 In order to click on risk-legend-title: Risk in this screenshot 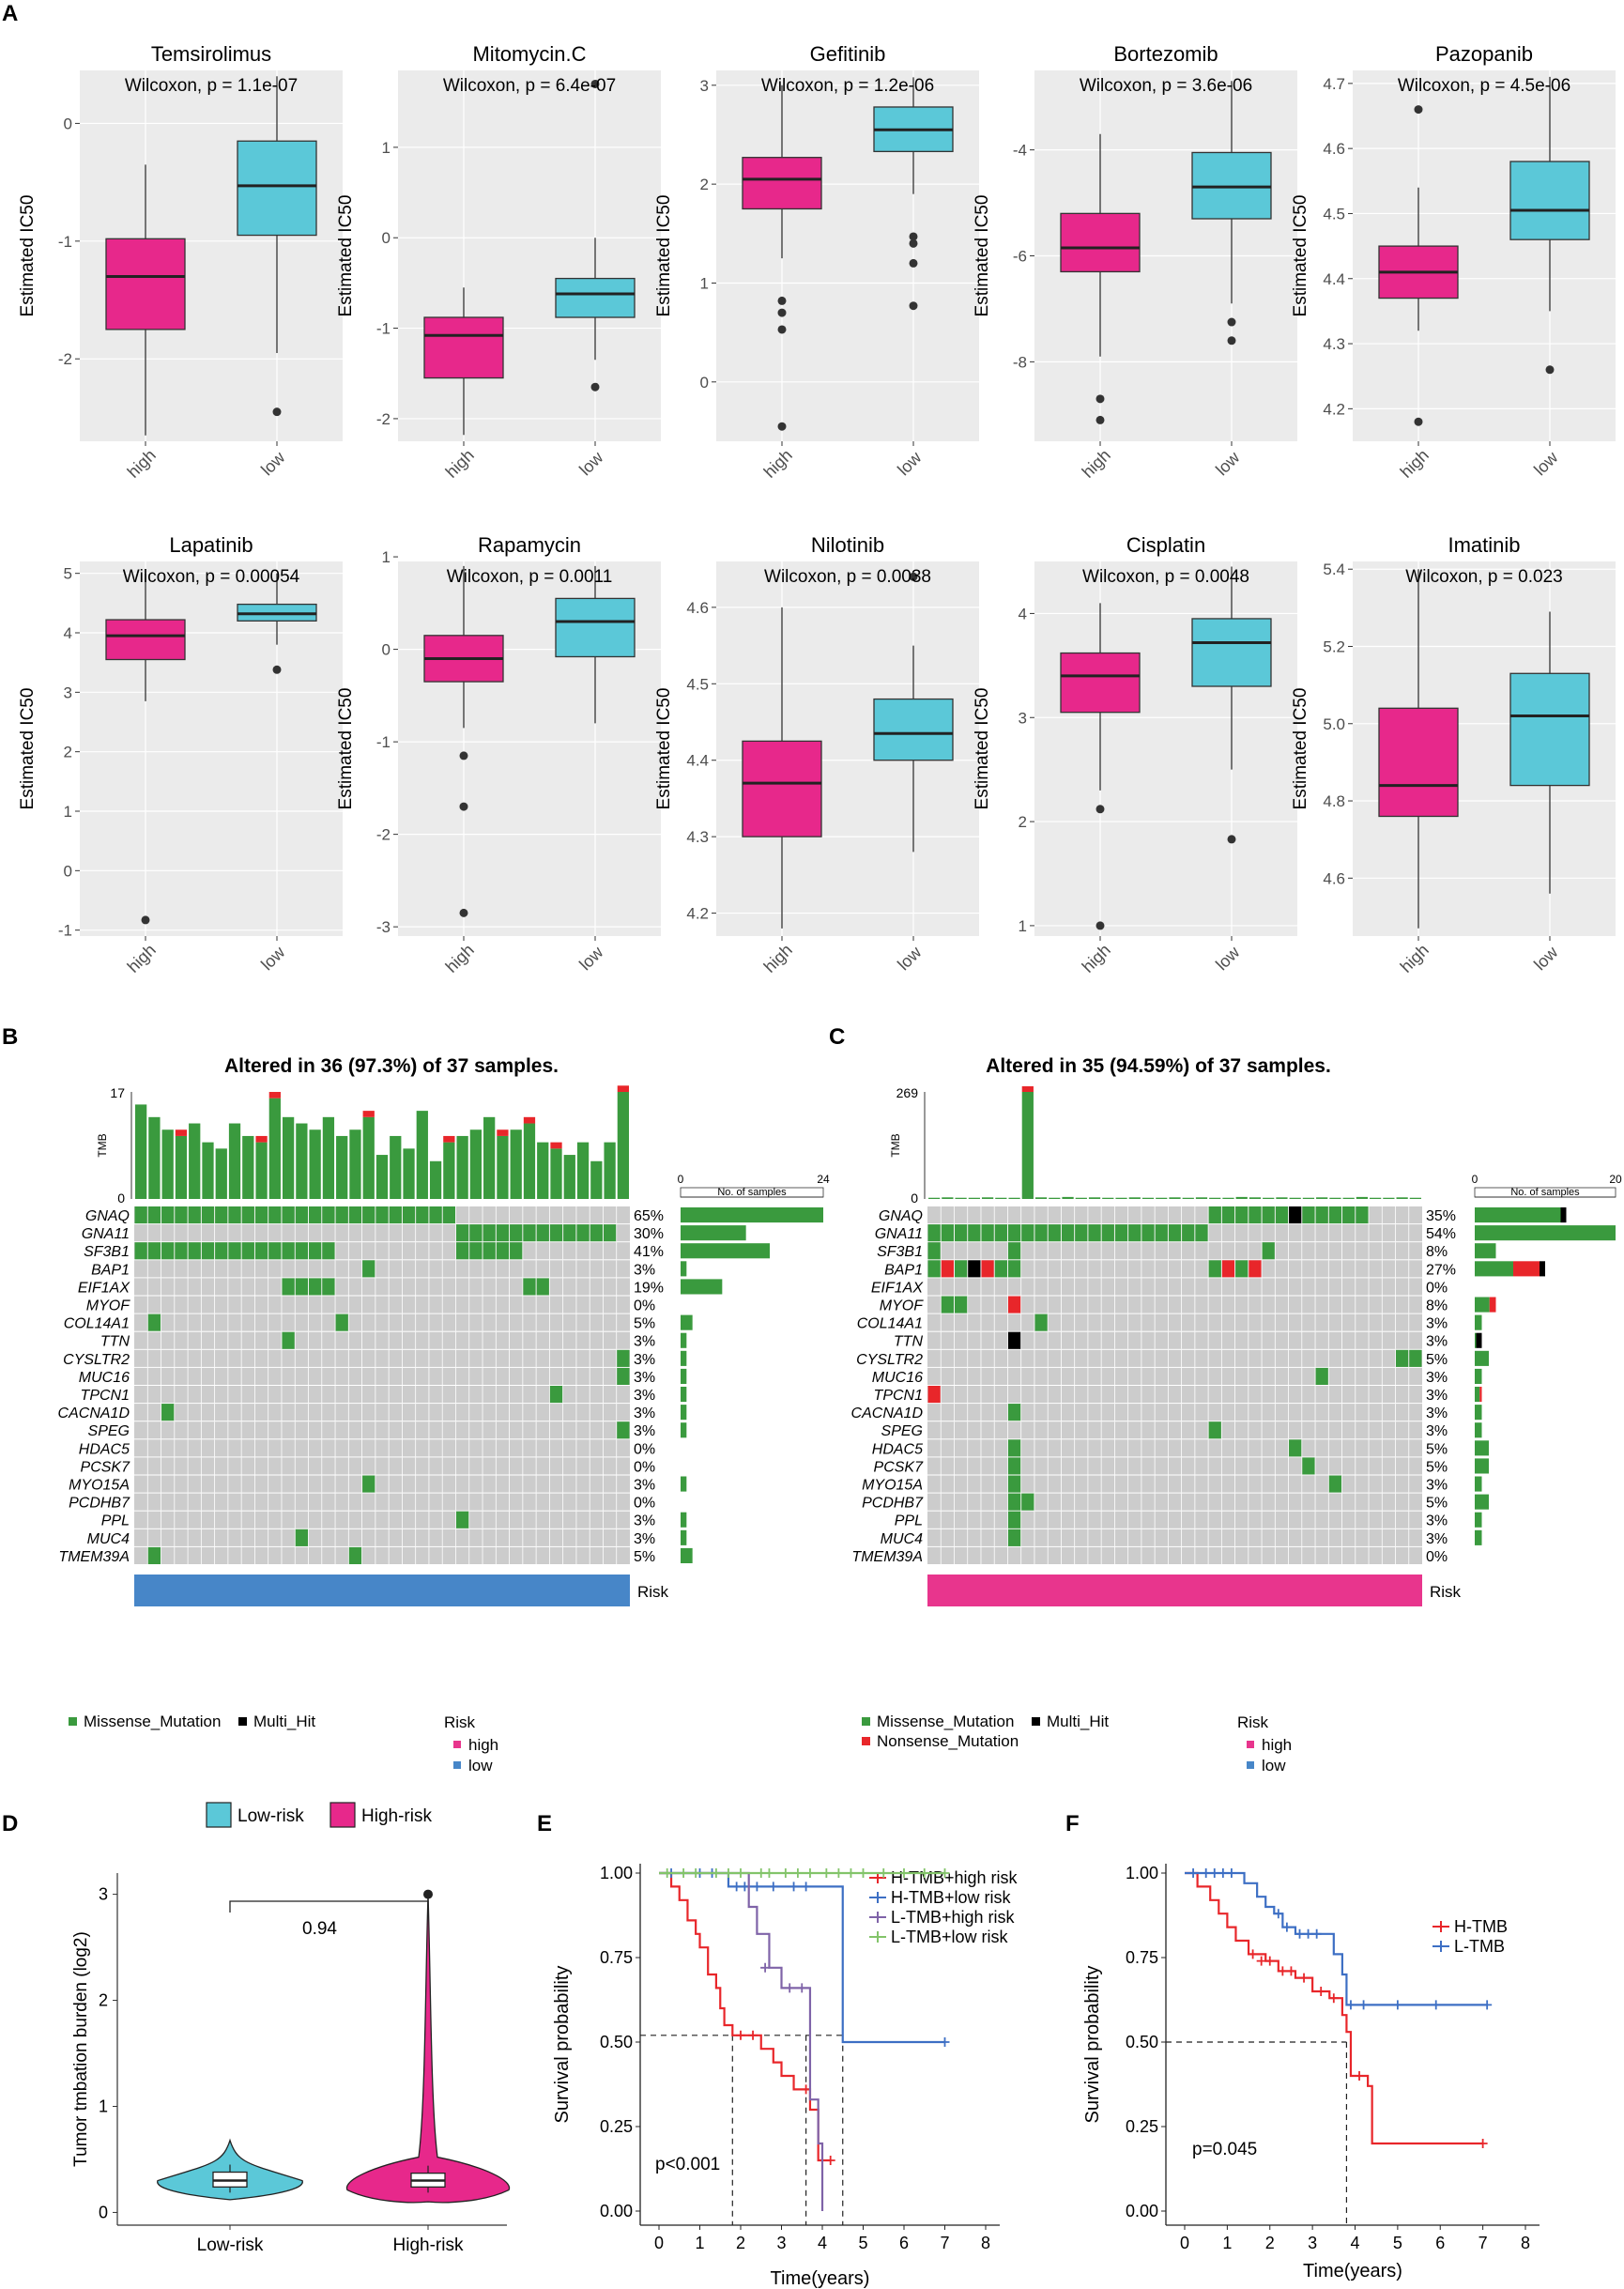, I will do `click(1253, 1722)`.